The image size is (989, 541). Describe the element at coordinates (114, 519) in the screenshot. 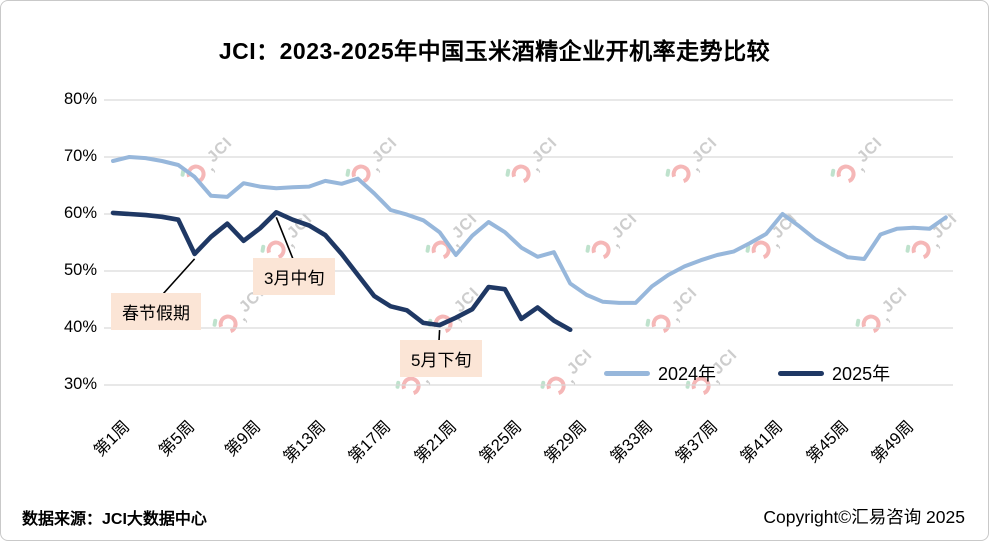

I see `data-source-label: 数据来源：JCI大数据中心` at that location.